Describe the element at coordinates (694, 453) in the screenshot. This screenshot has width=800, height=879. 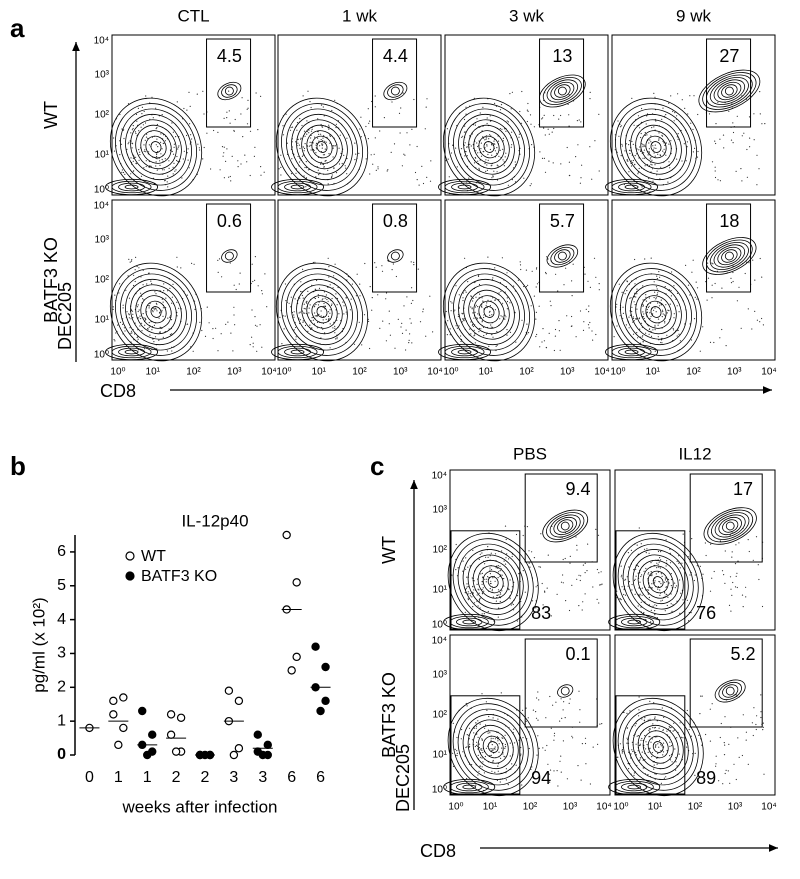
I see `column-label: IL12` at that location.